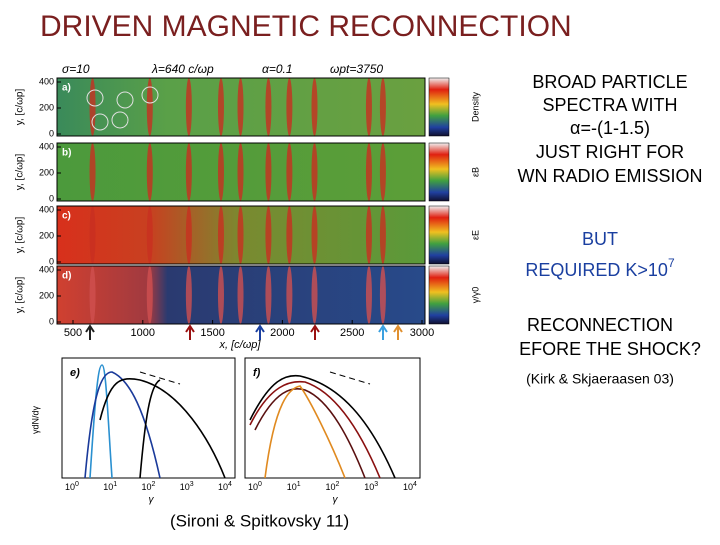 Image resolution: width=720 pixels, height=545 pixels. Describe the element at coordinates (610, 128) in the screenshot. I see `text-line: α=-(1-1.5)` at that location.